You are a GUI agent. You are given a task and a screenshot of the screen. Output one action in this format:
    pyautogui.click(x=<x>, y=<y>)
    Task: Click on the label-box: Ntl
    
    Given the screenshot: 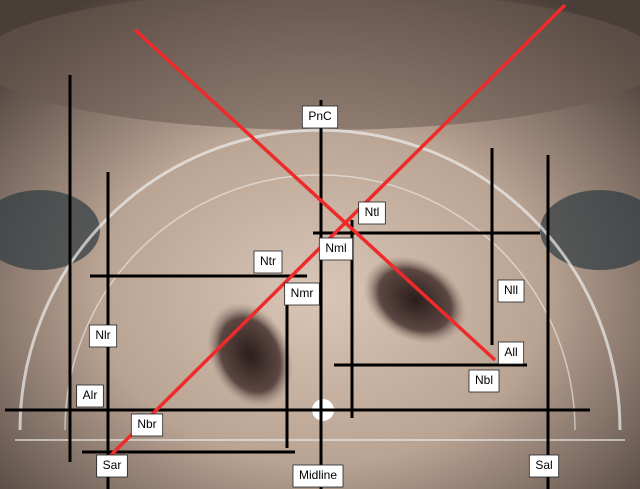 What is the action you would take?
    pyautogui.click(x=372, y=213)
    